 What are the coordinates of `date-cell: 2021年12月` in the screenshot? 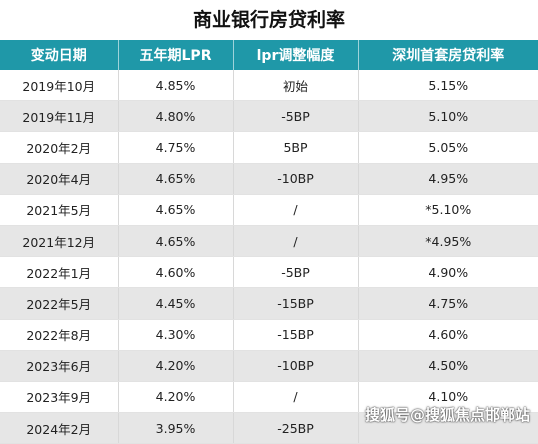 It's located at (59, 241).